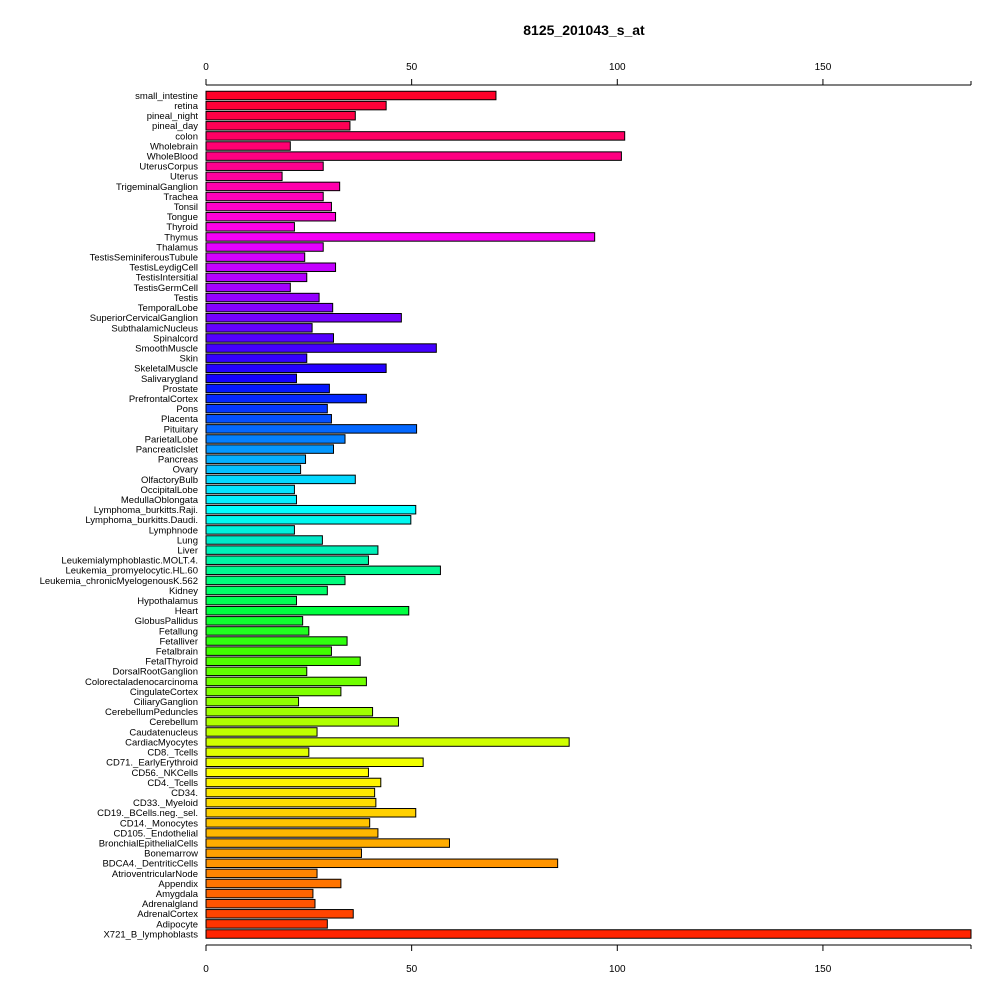 The height and width of the screenshot is (1000, 1000). I want to click on category-label: TemporalLobe, so click(168, 308).